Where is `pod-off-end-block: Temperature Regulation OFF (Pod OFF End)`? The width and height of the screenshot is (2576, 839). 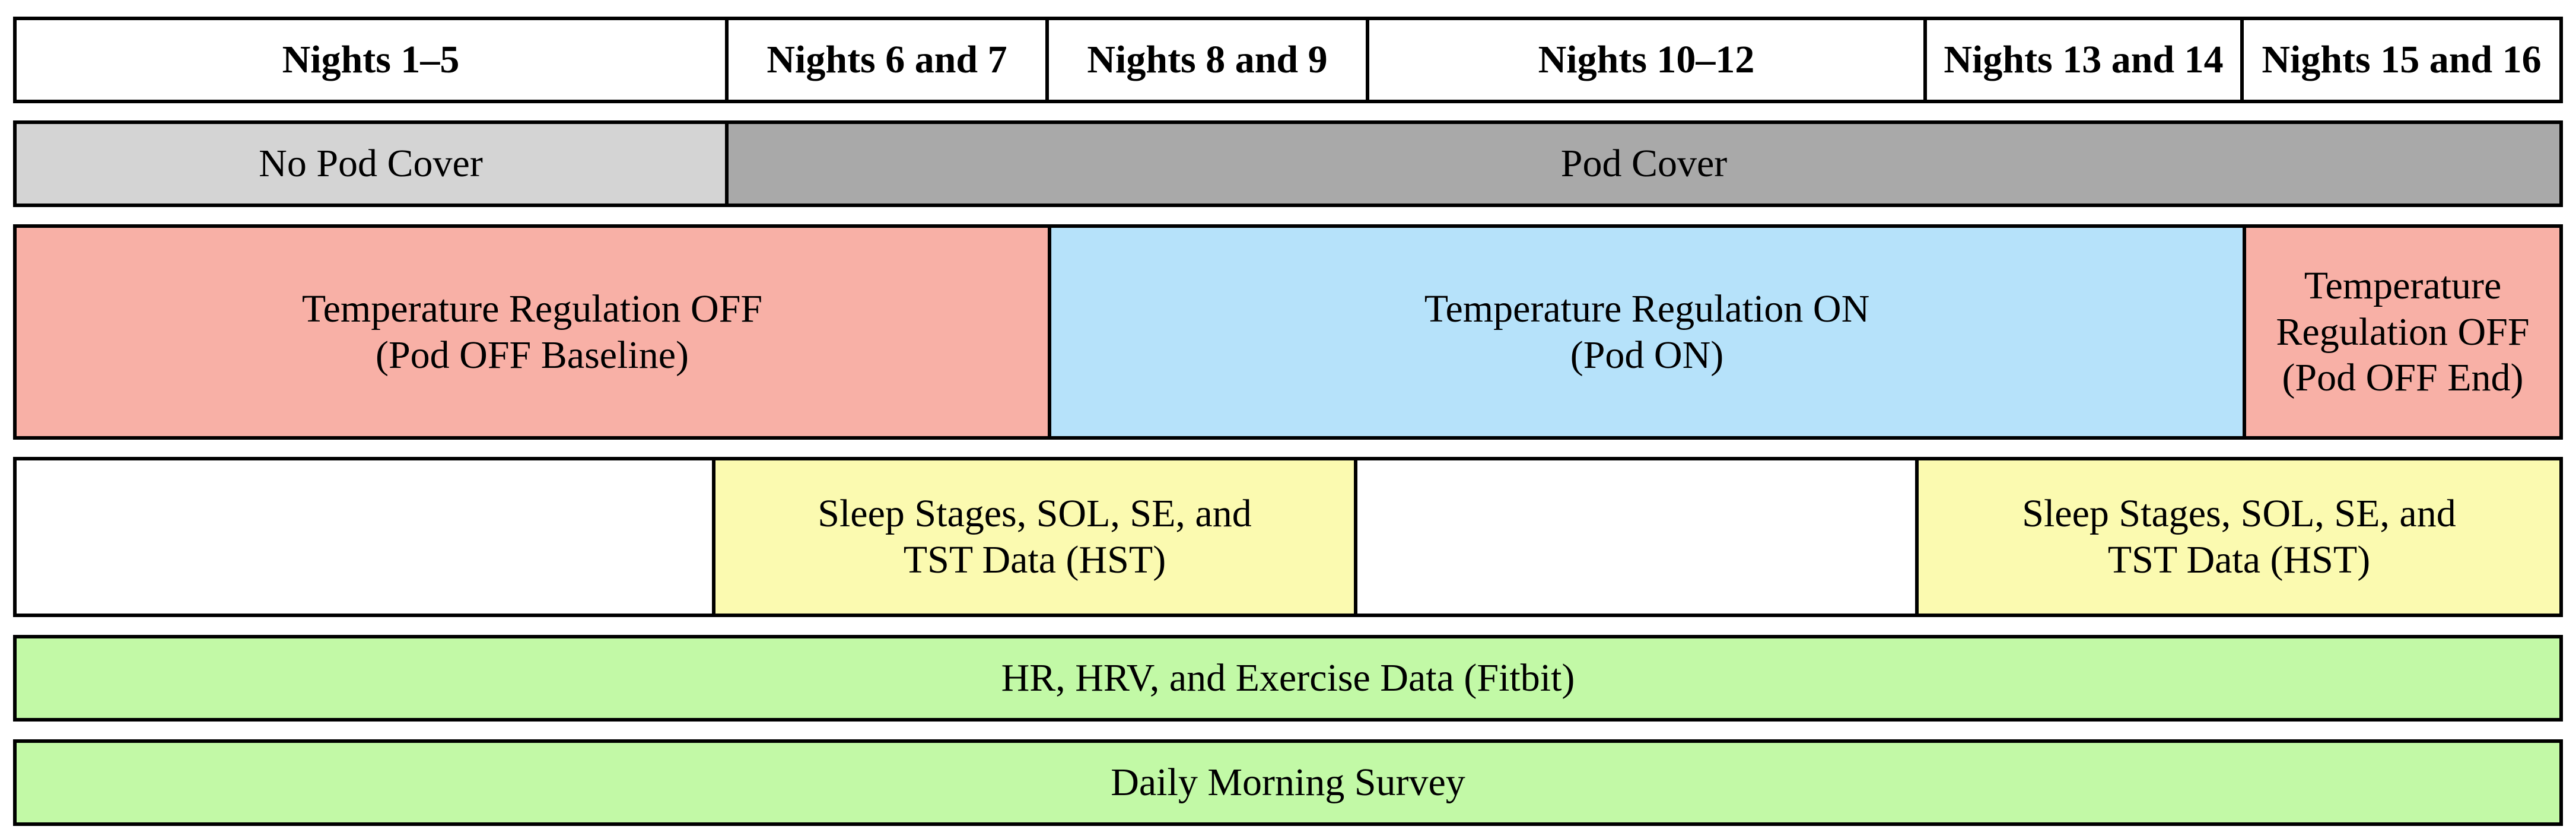
pod-off-end-block: Temperature Regulation OFF (Pod OFF End) is located at coordinates (2403, 332).